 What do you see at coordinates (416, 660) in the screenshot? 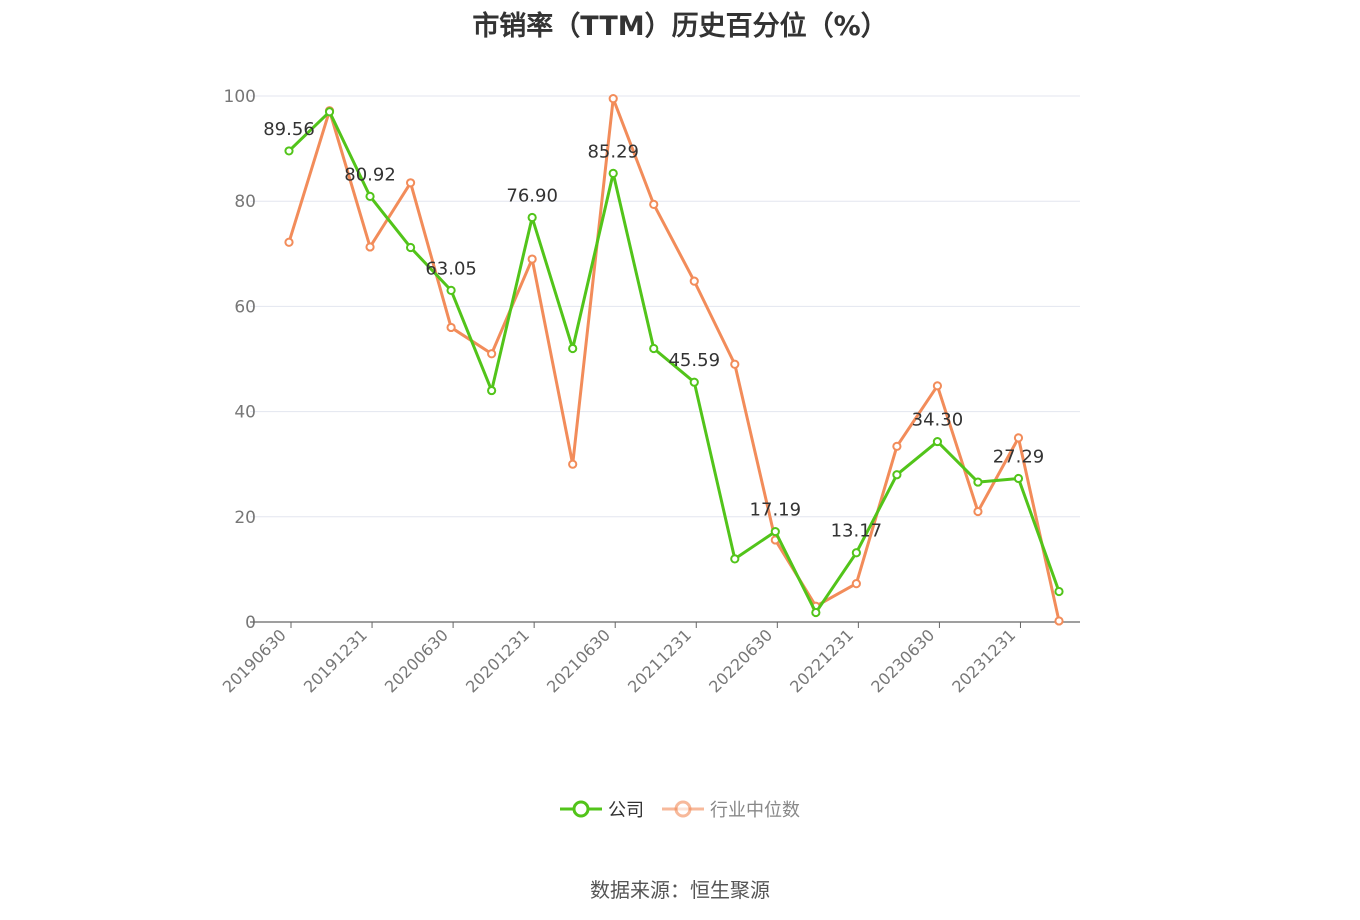
I see `x-tick-label: 20200630` at bounding box center [416, 660].